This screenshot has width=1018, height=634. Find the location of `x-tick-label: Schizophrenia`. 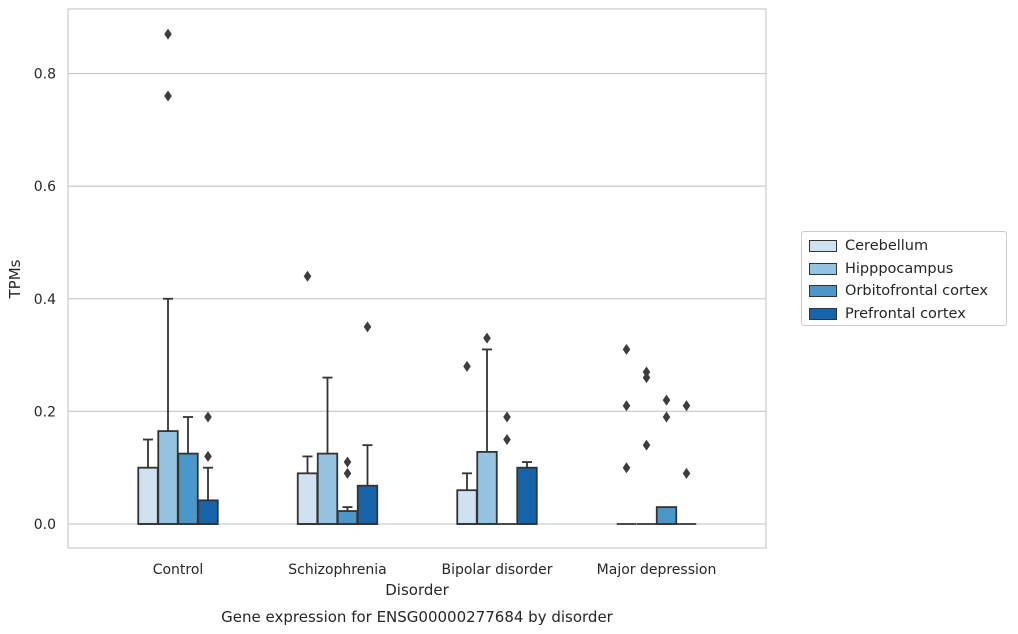

x-tick-label: Schizophrenia is located at coordinates (337, 570).